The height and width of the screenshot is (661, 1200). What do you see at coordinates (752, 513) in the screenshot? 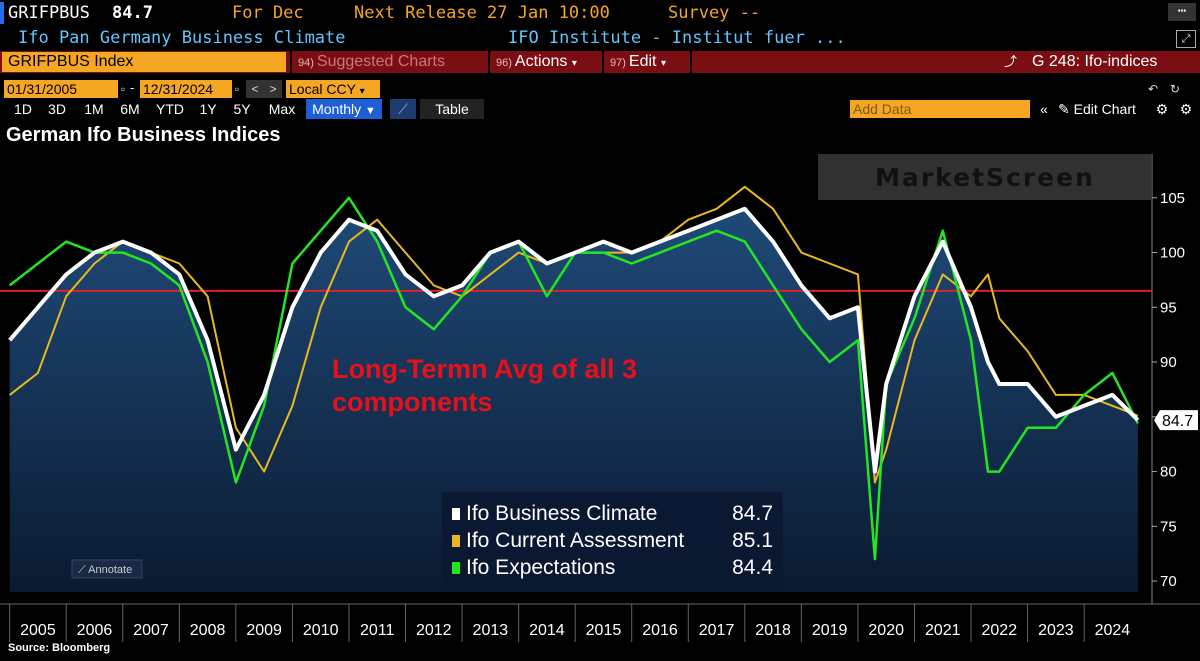
I see `legend-series-value: 84.7` at bounding box center [752, 513].